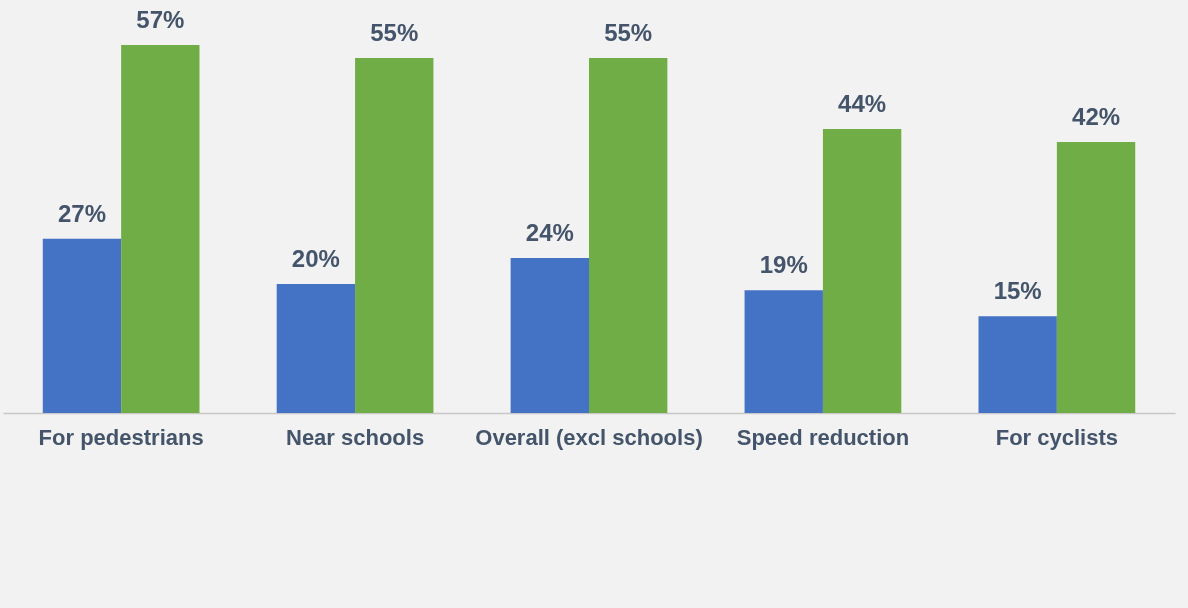 The height and width of the screenshot is (608, 1188). I want to click on x-tick-label: For pedestrians, so click(121, 437).